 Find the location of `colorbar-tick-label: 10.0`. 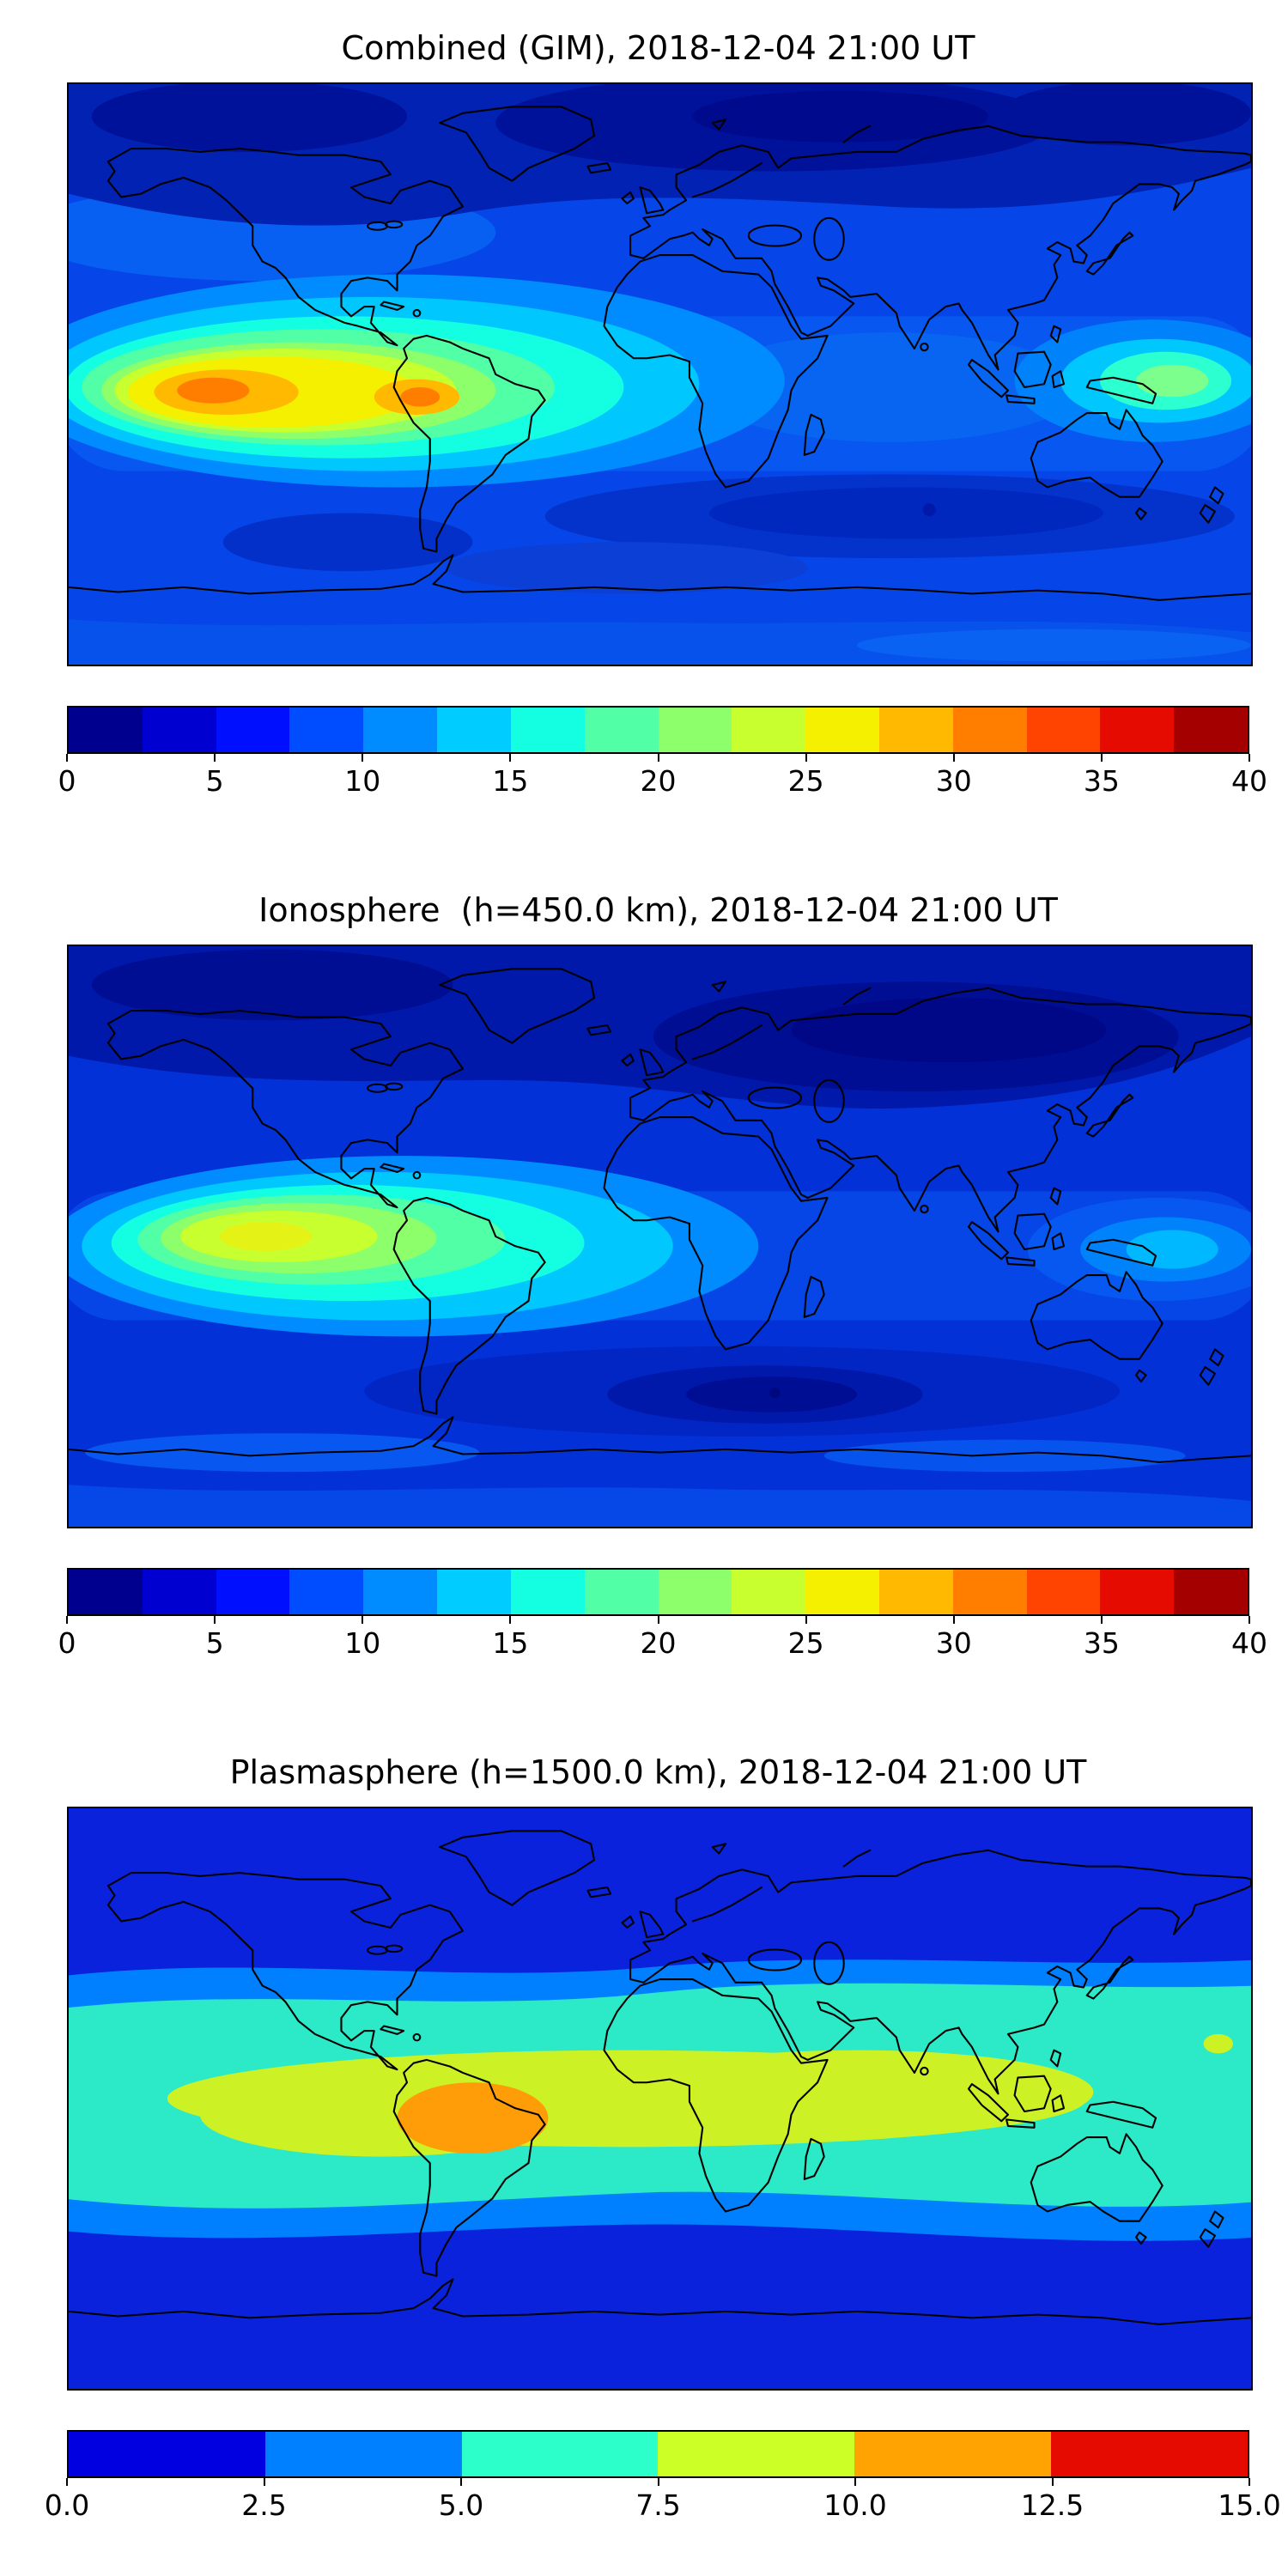

colorbar-tick-label: 10.0 is located at coordinates (855, 2505).